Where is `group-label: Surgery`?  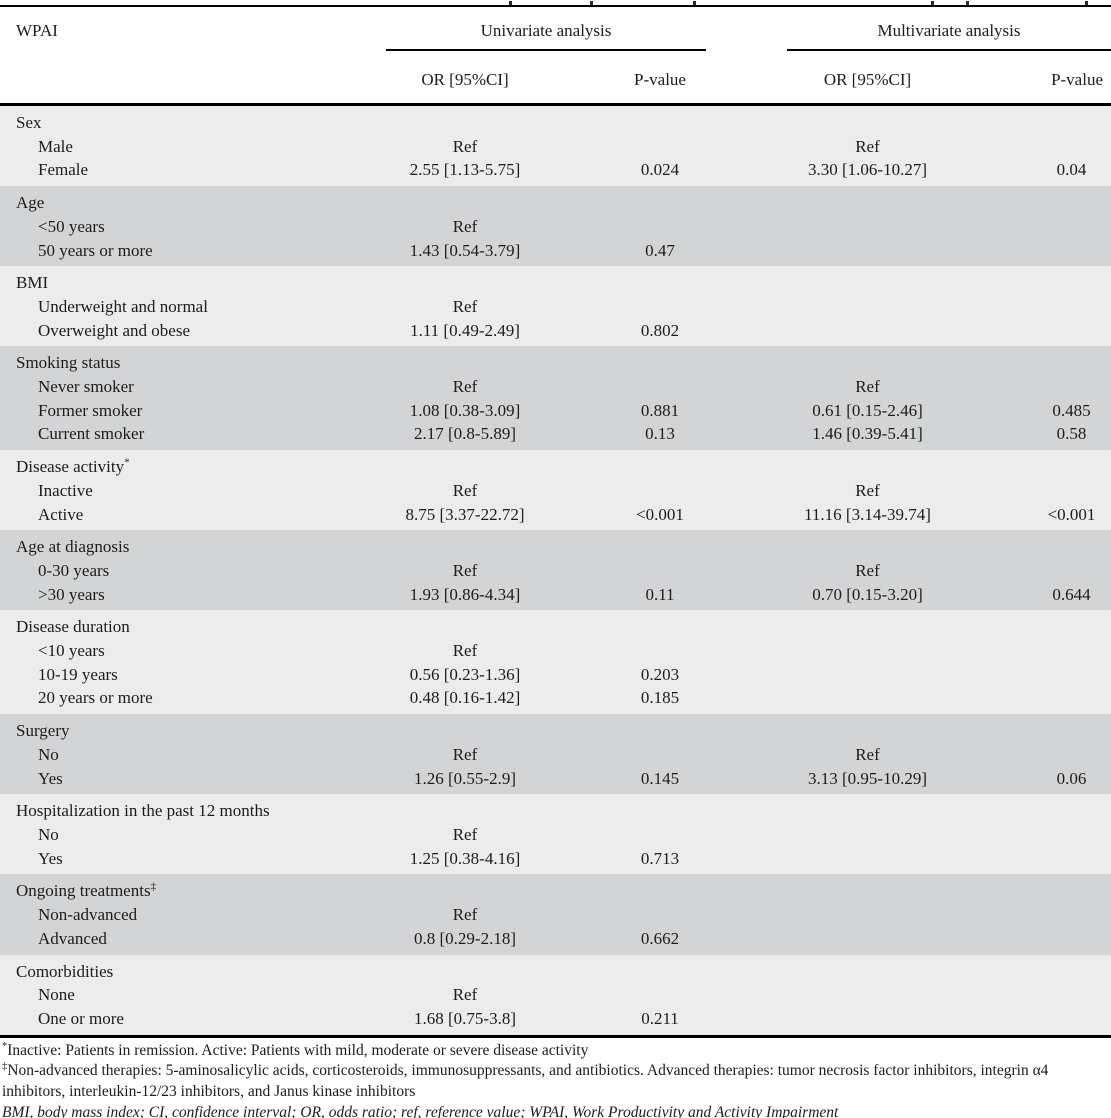
group-label: Surgery is located at coordinates (177, 731).